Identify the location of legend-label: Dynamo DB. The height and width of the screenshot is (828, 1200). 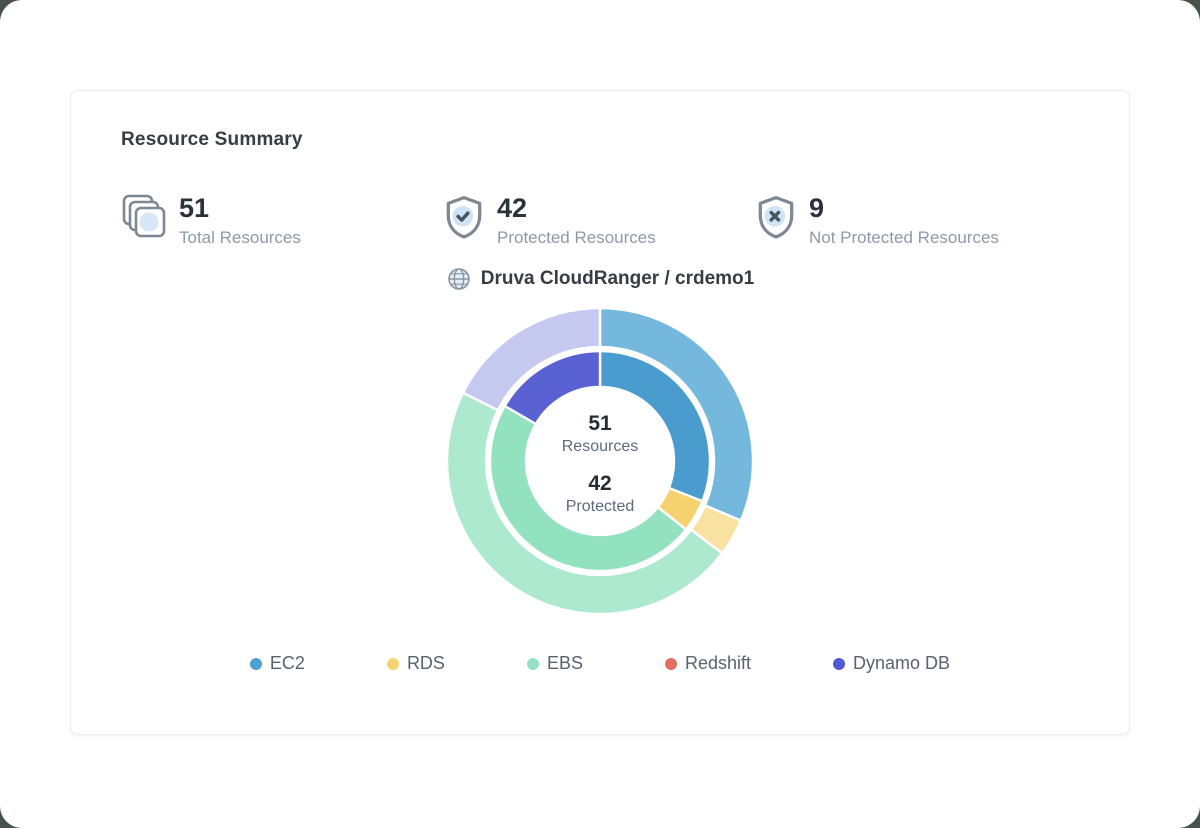
(902, 663).